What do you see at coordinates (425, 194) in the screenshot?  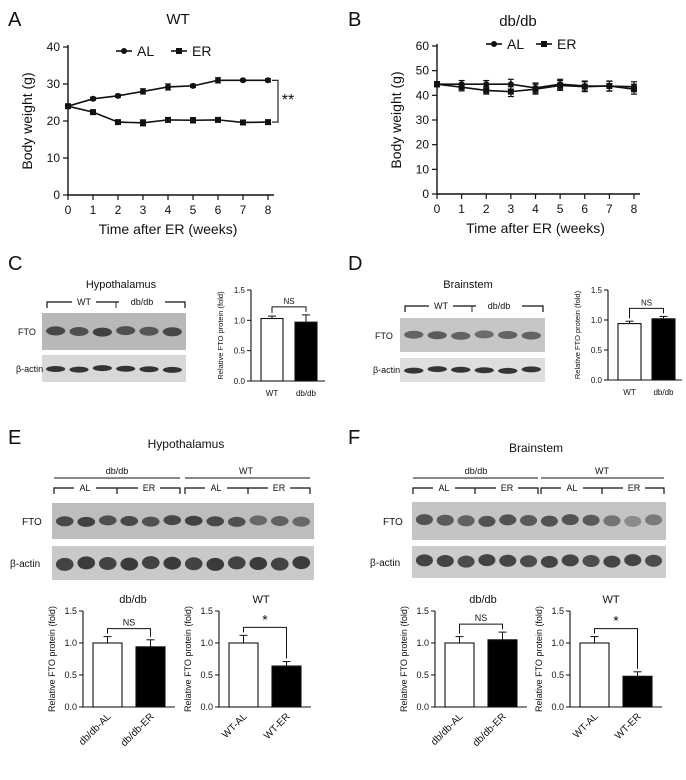 I see `y-tick-label: 0` at bounding box center [425, 194].